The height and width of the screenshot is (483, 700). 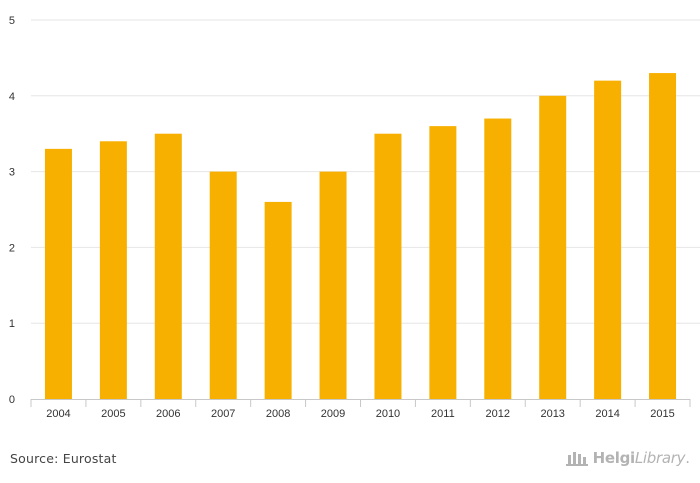 I want to click on x-tick-label-2008: 2008, so click(x=278, y=414).